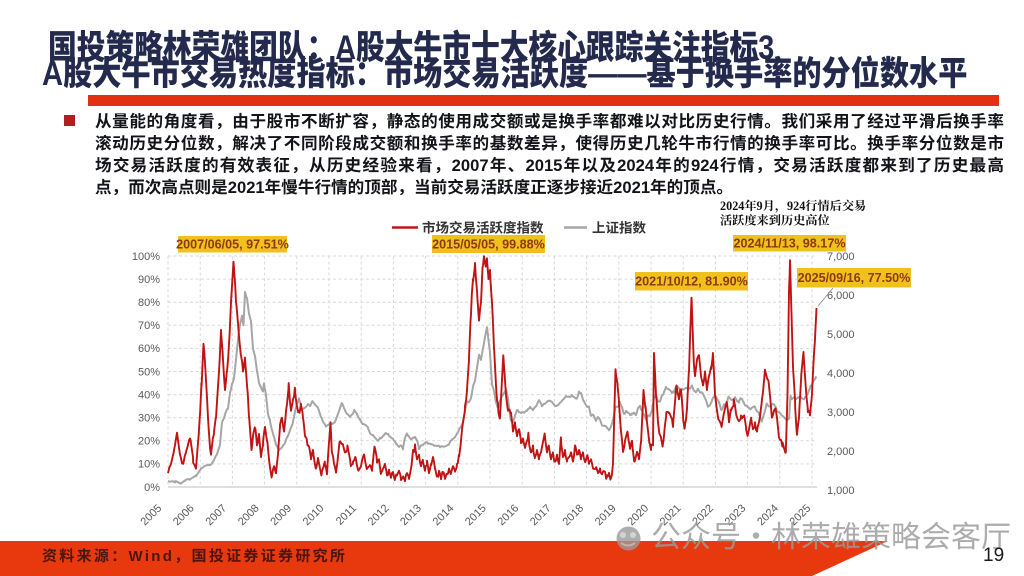  What do you see at coordinates (232, 245) in the screenshot?
I see `svg-text: 2007/06/05, 97.51%` at bounding box center [232, 245].